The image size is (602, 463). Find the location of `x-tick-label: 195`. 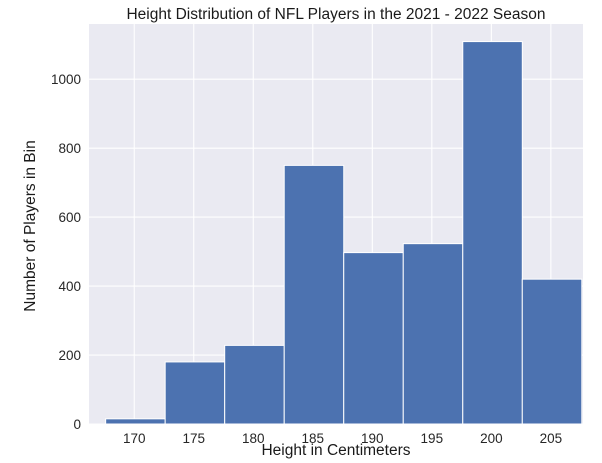

x-tick-label: 195 is located at coordinates (432, 438).